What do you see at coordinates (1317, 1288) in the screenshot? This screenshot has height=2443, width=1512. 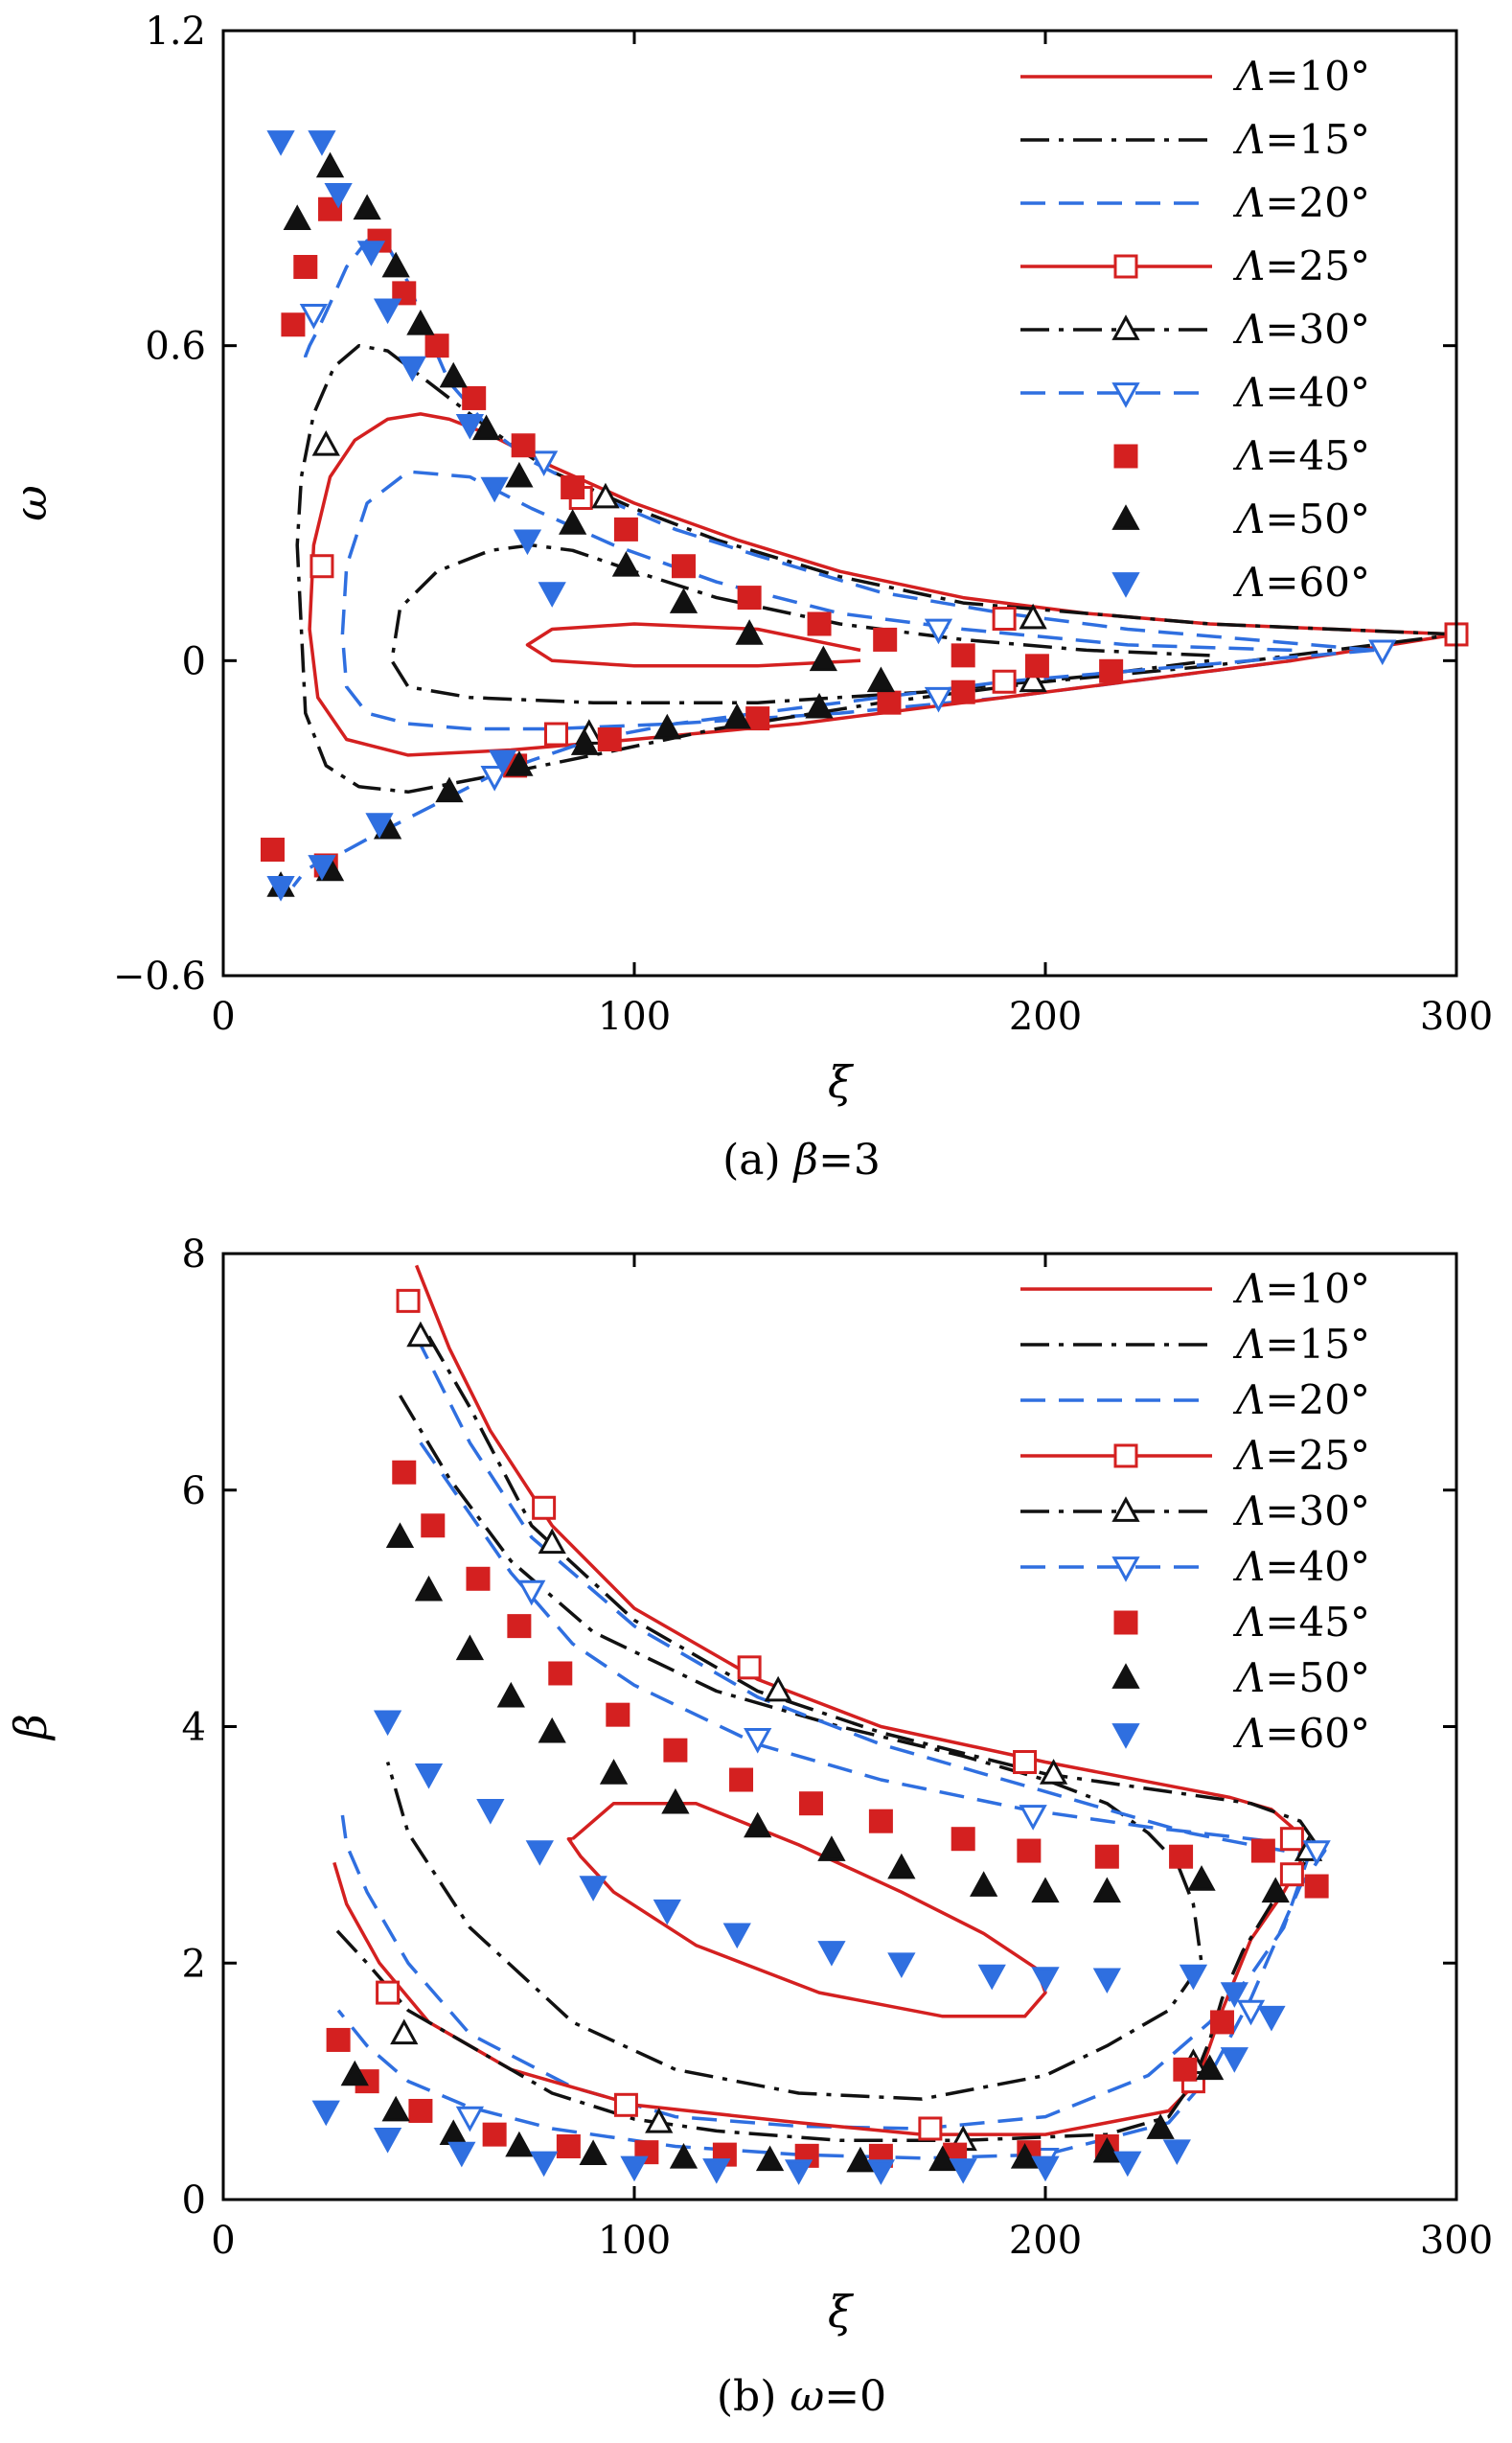 I see `legend-label-value: =10°` at bounding box center [1317, 1288].